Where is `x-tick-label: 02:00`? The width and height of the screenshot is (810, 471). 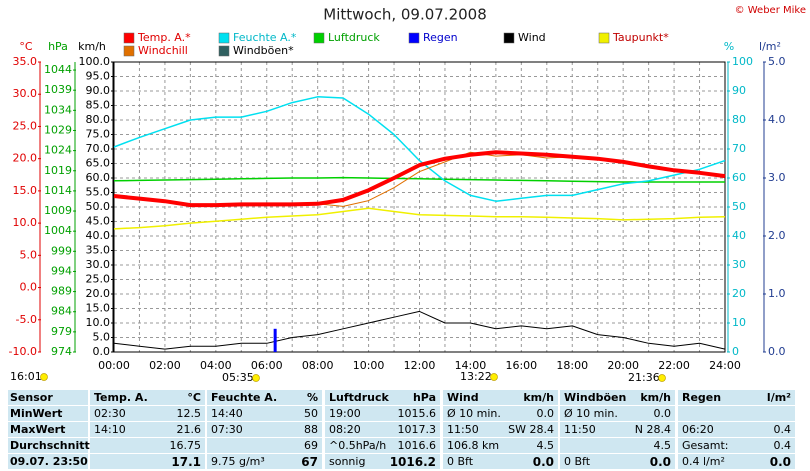
x-tick-label: 02:00 is located at coordinates (165, 365).